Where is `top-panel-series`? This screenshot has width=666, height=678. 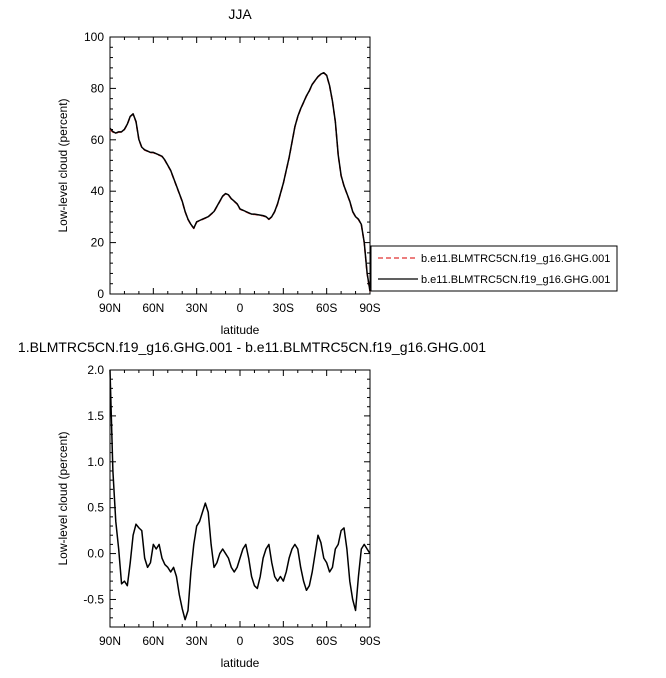
top-panel-series is located at coordinates (240, 181).